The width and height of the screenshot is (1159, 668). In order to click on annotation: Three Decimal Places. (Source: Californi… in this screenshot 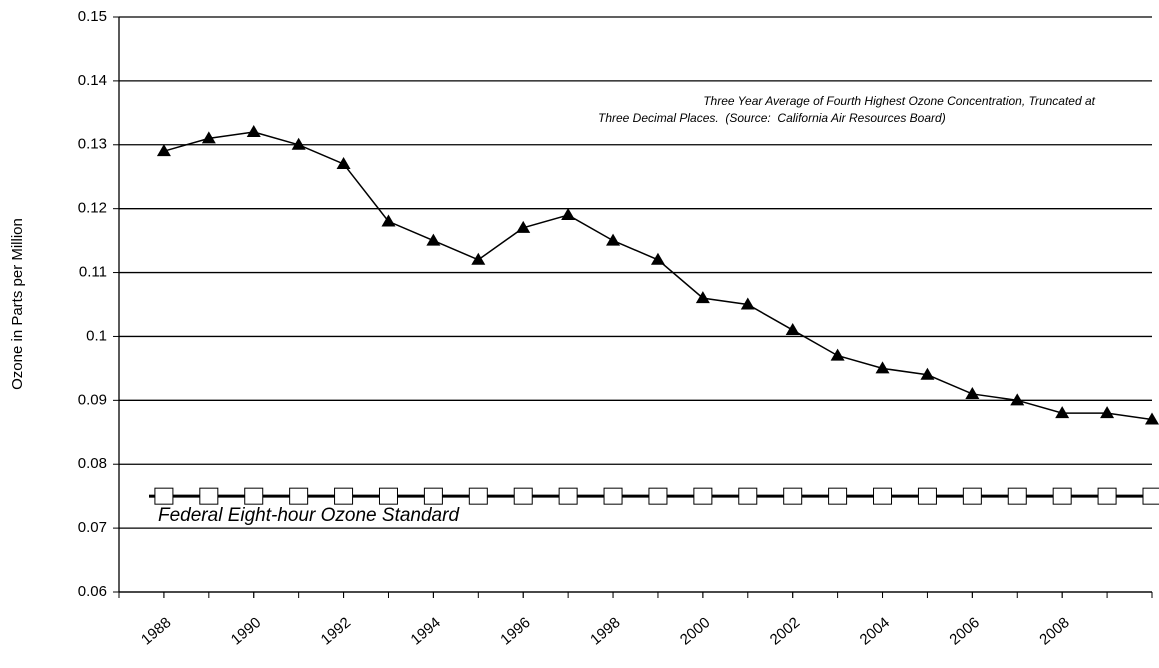, I will do `click(772, 118)`.